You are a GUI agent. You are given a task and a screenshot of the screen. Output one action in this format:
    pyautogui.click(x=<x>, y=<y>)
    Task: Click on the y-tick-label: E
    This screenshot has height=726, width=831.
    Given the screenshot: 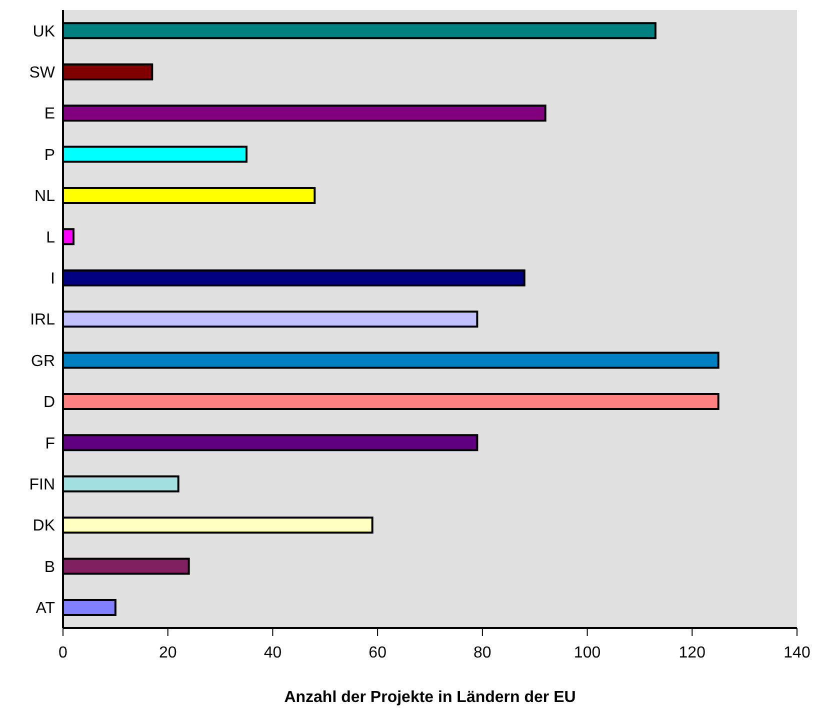 What is the action you would take?
    pyautogui.click(x=49, y=114)
    